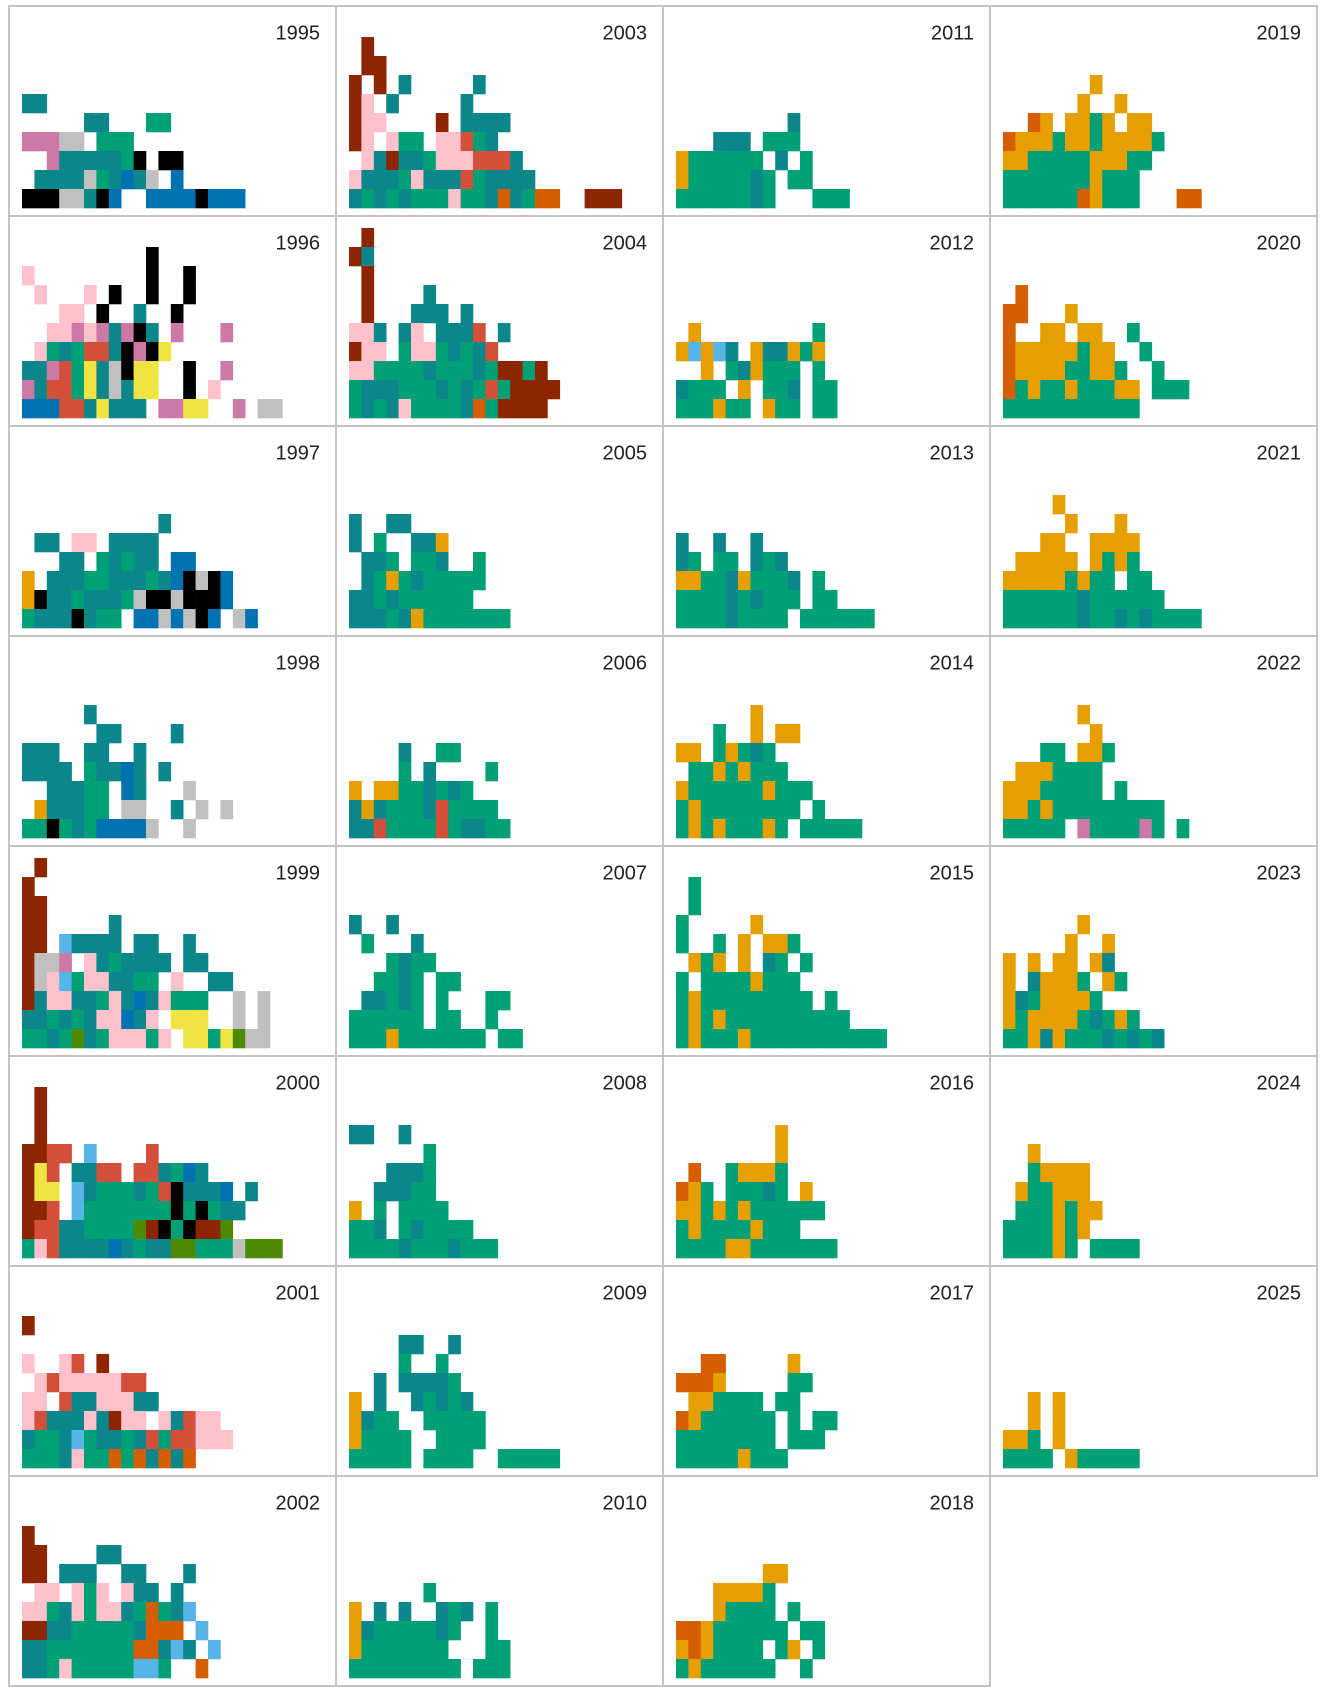 The height and width of the screenshot is (1688, 1321). What do you see at coordinates (952, 1293) in the screenshot?
I see `panel-year: 2017` at bounding box center [952, 1293].